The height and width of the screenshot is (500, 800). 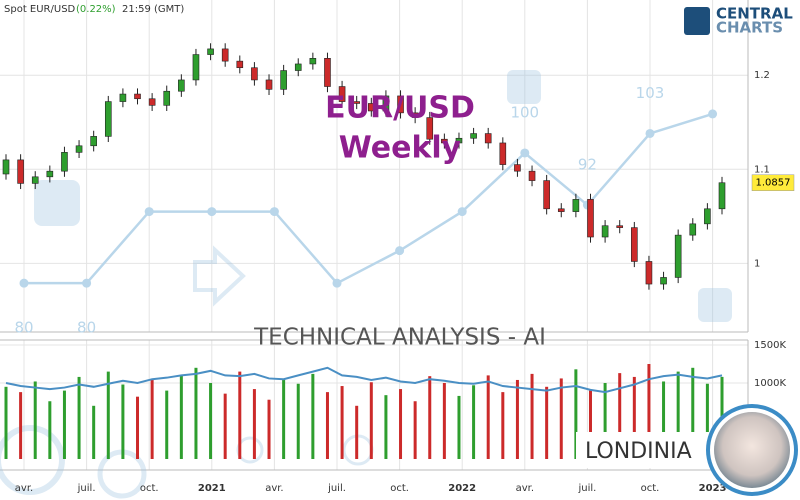 What do you see at coordinates (757, 263) in the screenshot?
I see `y-tick-label: 1` at bounding box center [757, 263].